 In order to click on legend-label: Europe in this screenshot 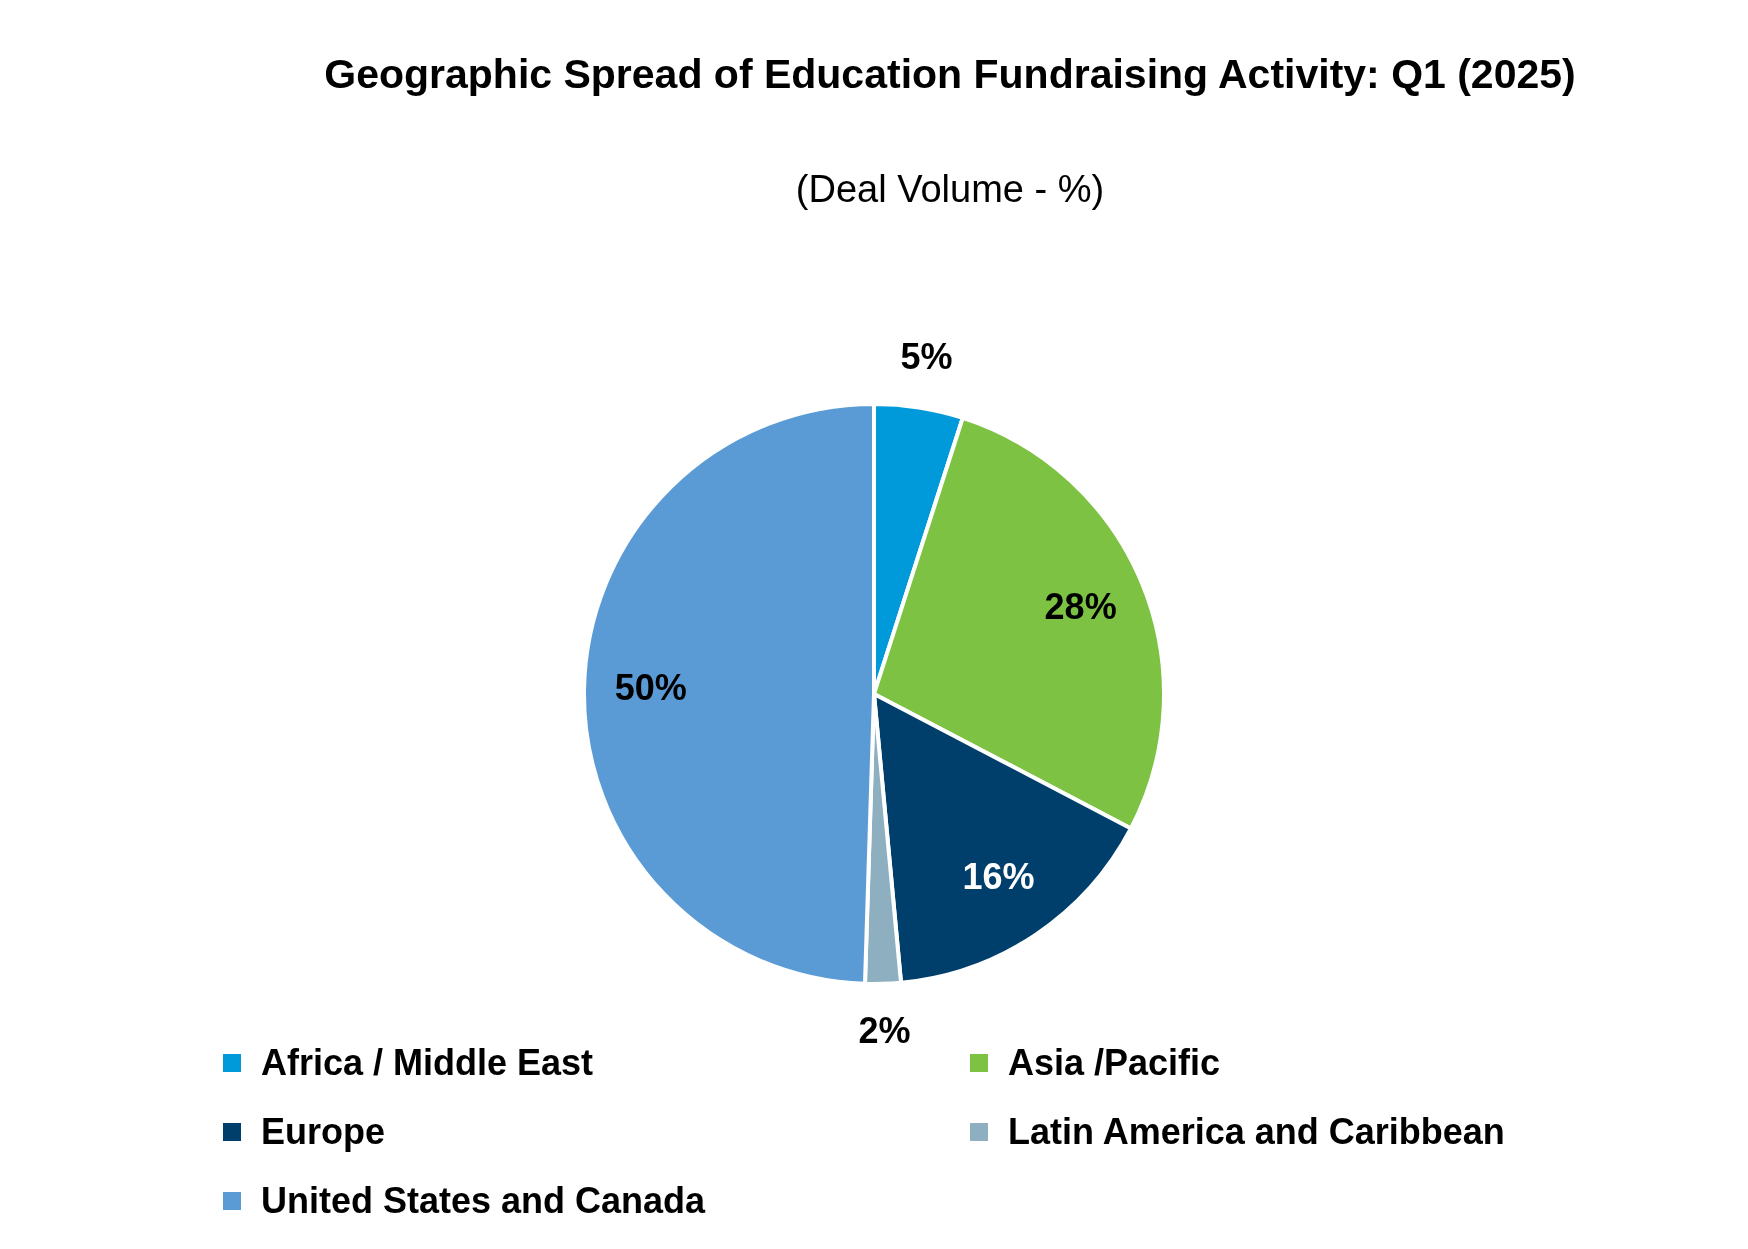, I will do `click(323, 1131)`.